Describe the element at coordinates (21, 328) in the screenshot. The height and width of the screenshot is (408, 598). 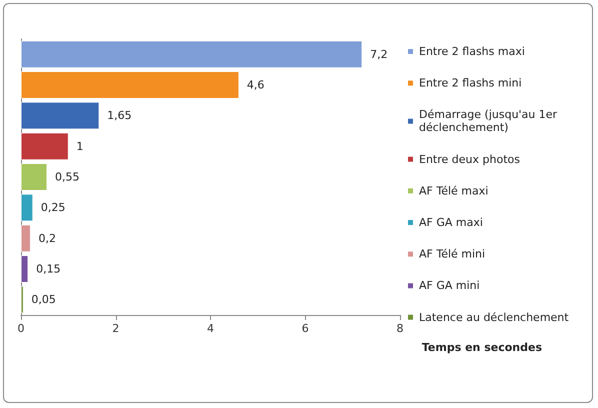
I see `x-tick-label: 0` at that location.